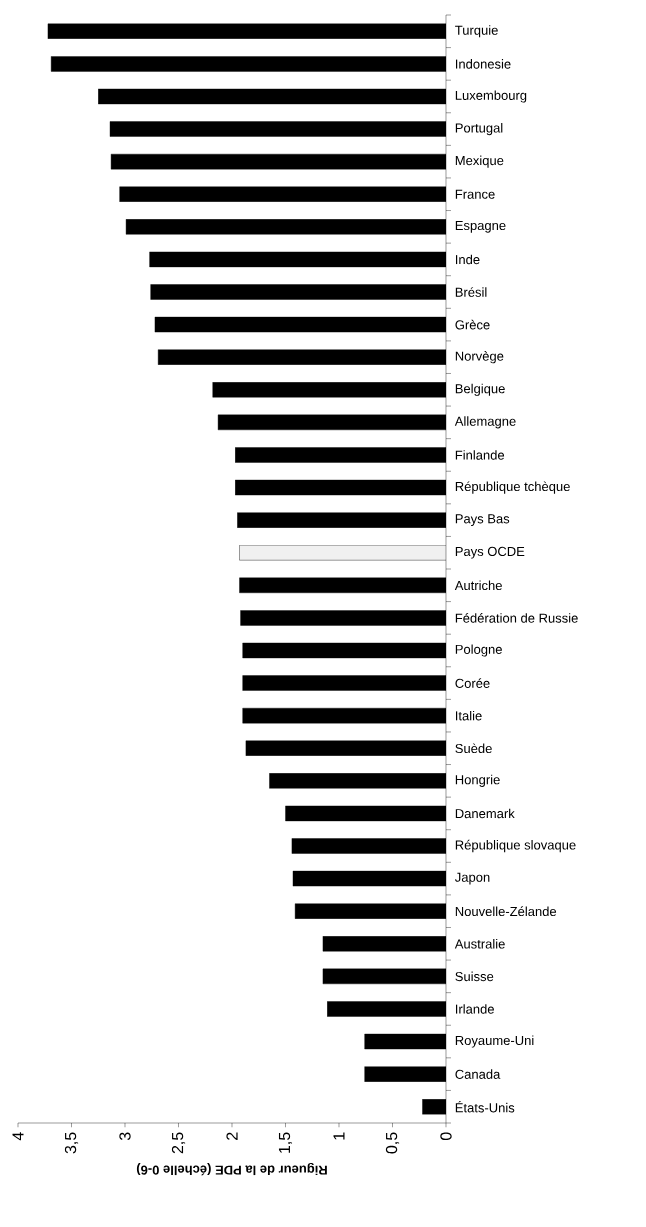 This screenshot has height=1227, width=646. What do you see at coordinates (485, 1107) in the screenshot?
I see `y-tick-label: États-Unis` at bounding box center [485, 1107].